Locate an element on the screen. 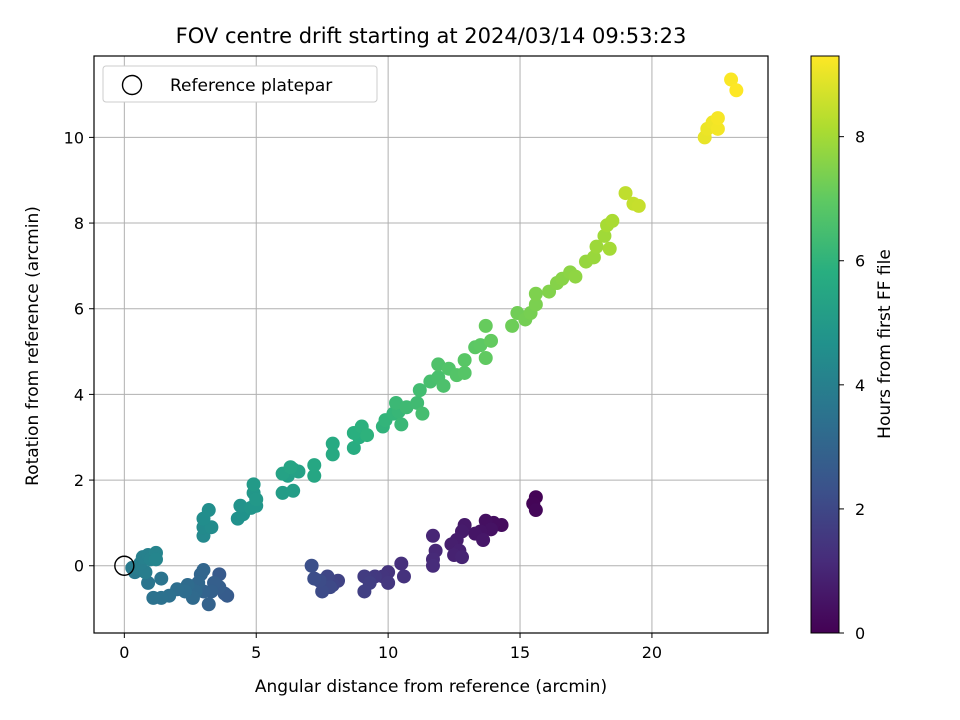  legend-label: Reference platepar is located at coordinates (251, 86).